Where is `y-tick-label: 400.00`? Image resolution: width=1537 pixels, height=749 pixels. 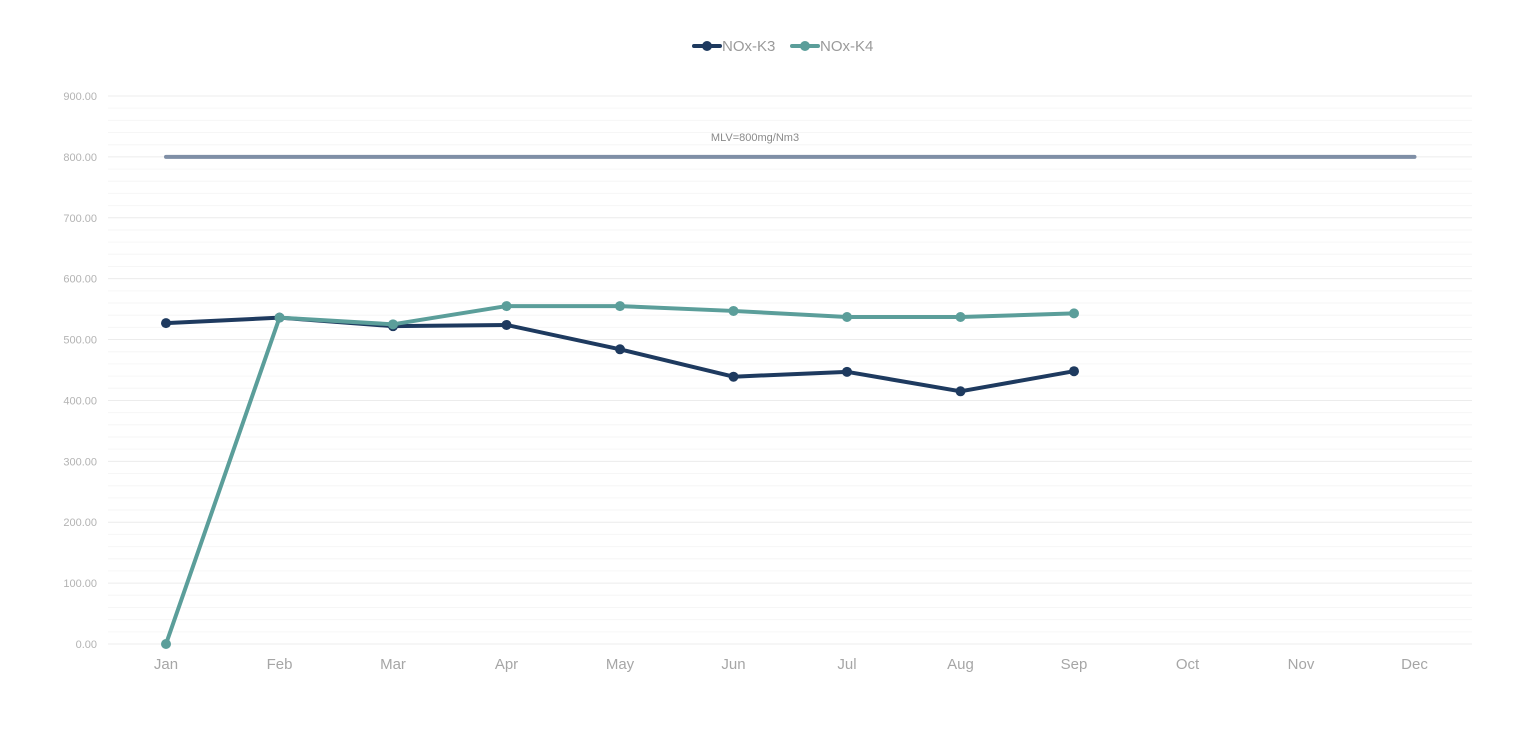 y-tick-label: 400.00 is located at coordinates (80, 401).